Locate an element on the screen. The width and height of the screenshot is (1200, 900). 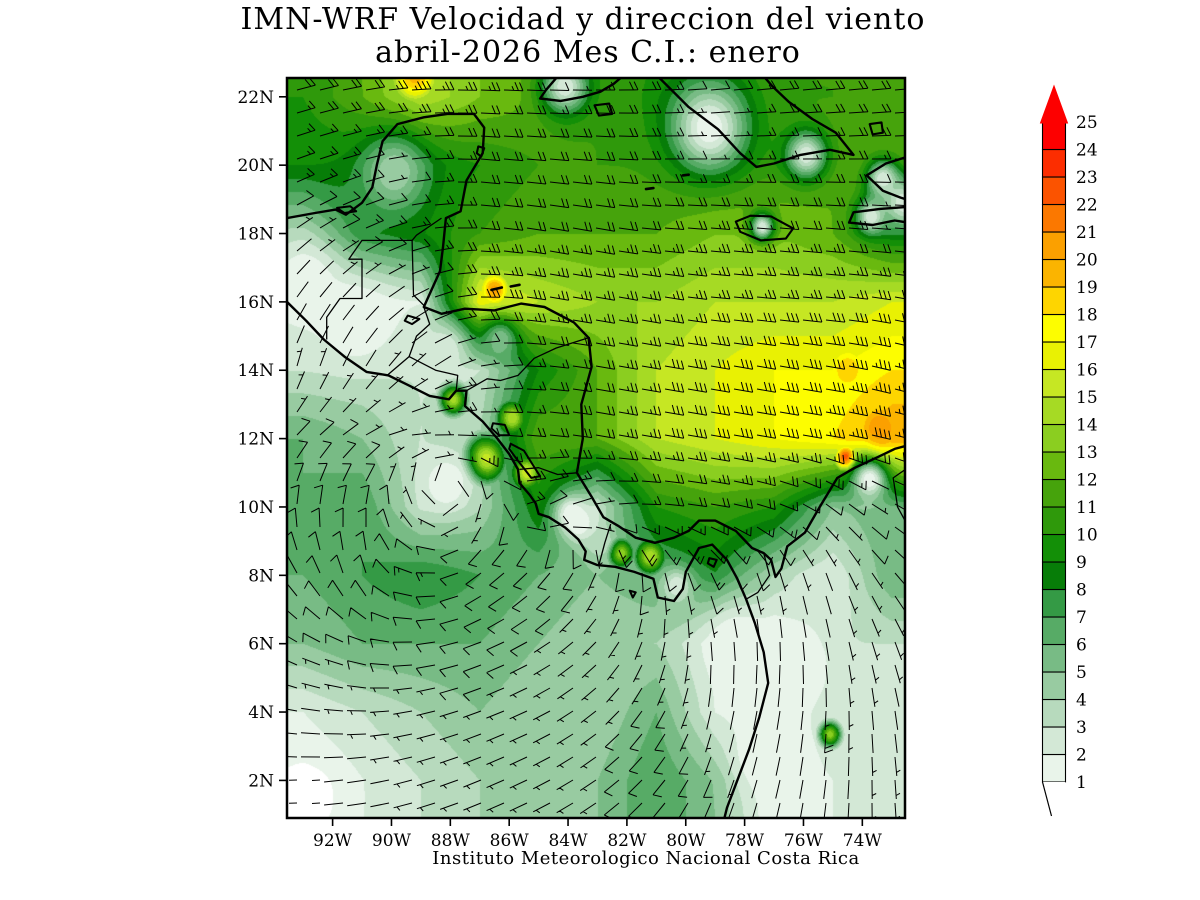
lat-tick-label: 18N is located at coordinates (255, 235).